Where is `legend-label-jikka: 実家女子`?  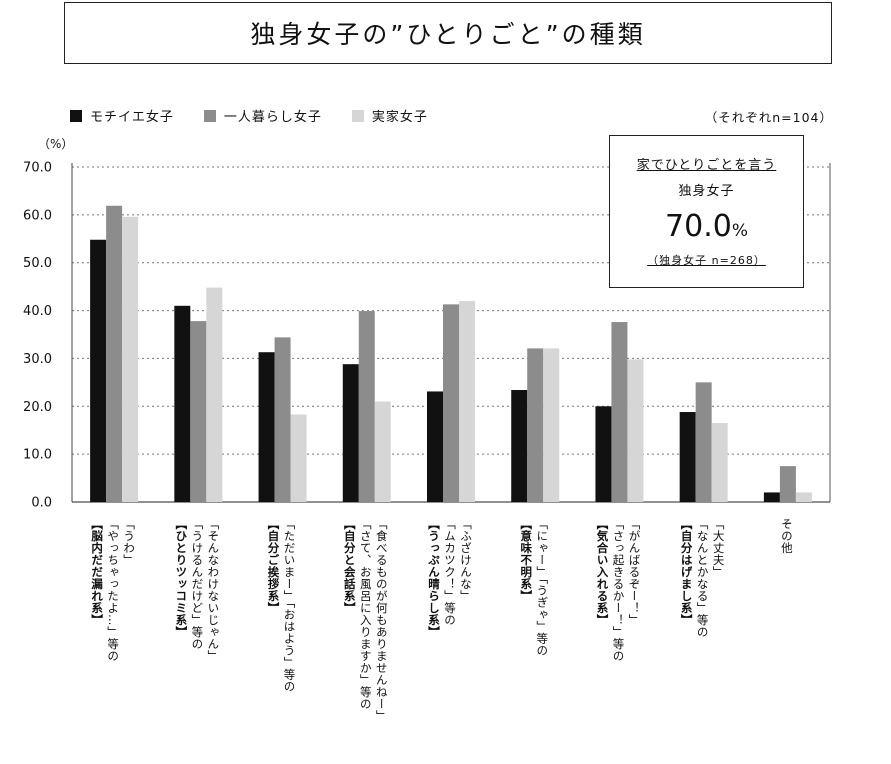
legend-label-jikka: 実家女子 is located at coordinates (399, 117).